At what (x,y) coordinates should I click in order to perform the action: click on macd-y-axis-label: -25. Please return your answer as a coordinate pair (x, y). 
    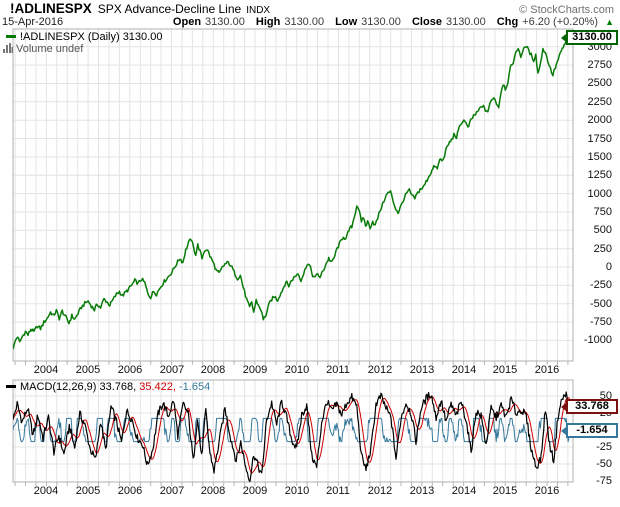
    Looking at the image, I should click on (604, 447).